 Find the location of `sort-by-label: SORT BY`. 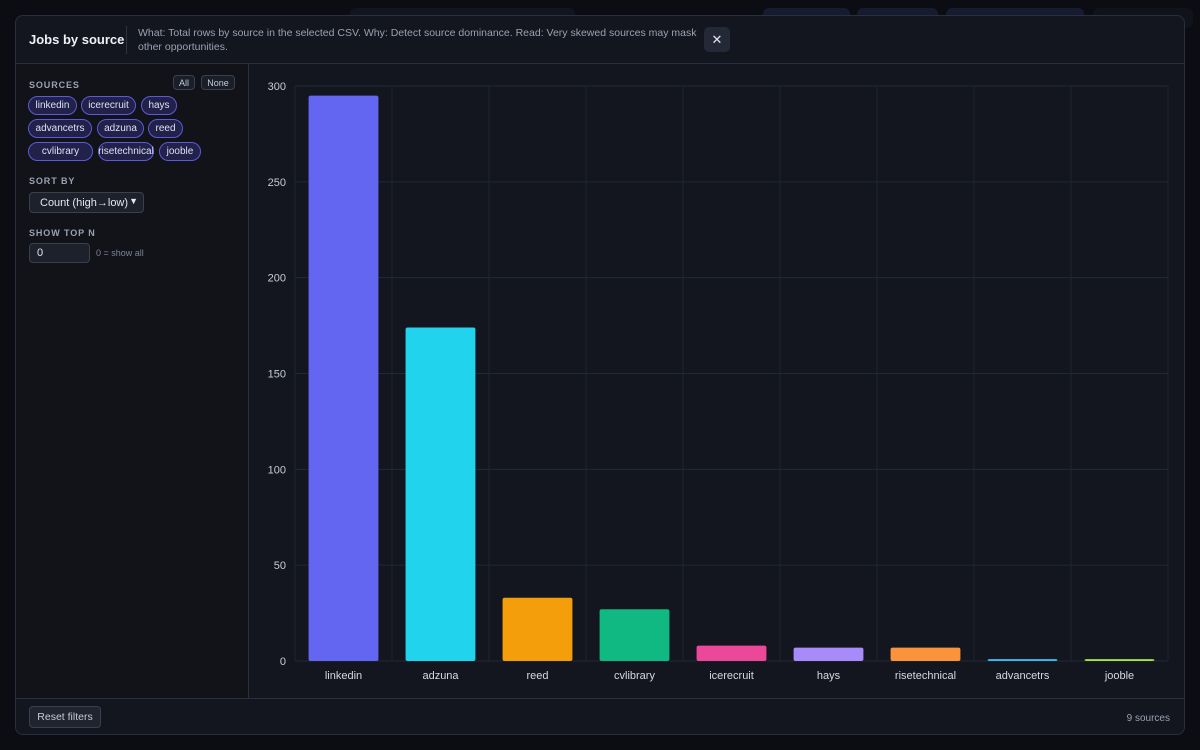

sort-by-label: SORT BY is located at coordinates (52, 181).